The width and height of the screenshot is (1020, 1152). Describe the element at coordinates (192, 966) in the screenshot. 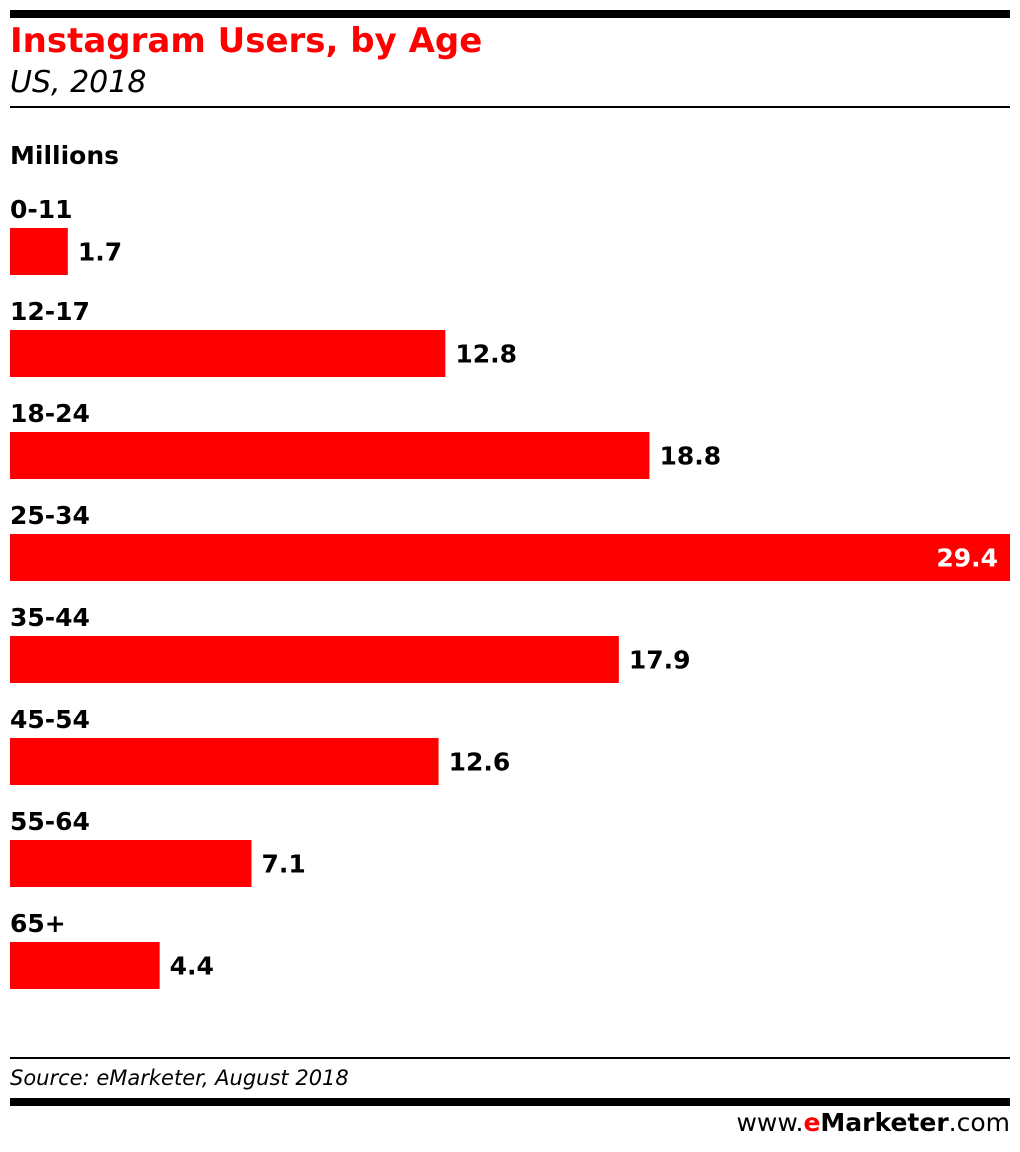

I see `value-label: 4.4` at that location.